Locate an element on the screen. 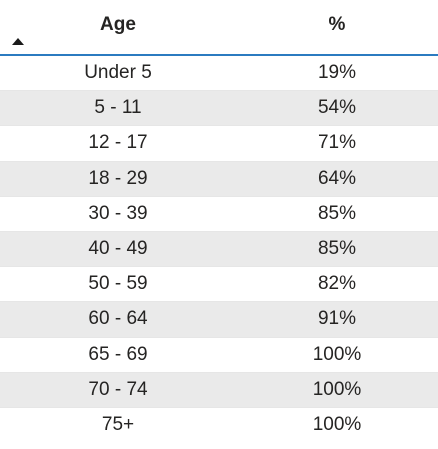  table-row: 70 - 74 100% is located at coordinates (219, 390).